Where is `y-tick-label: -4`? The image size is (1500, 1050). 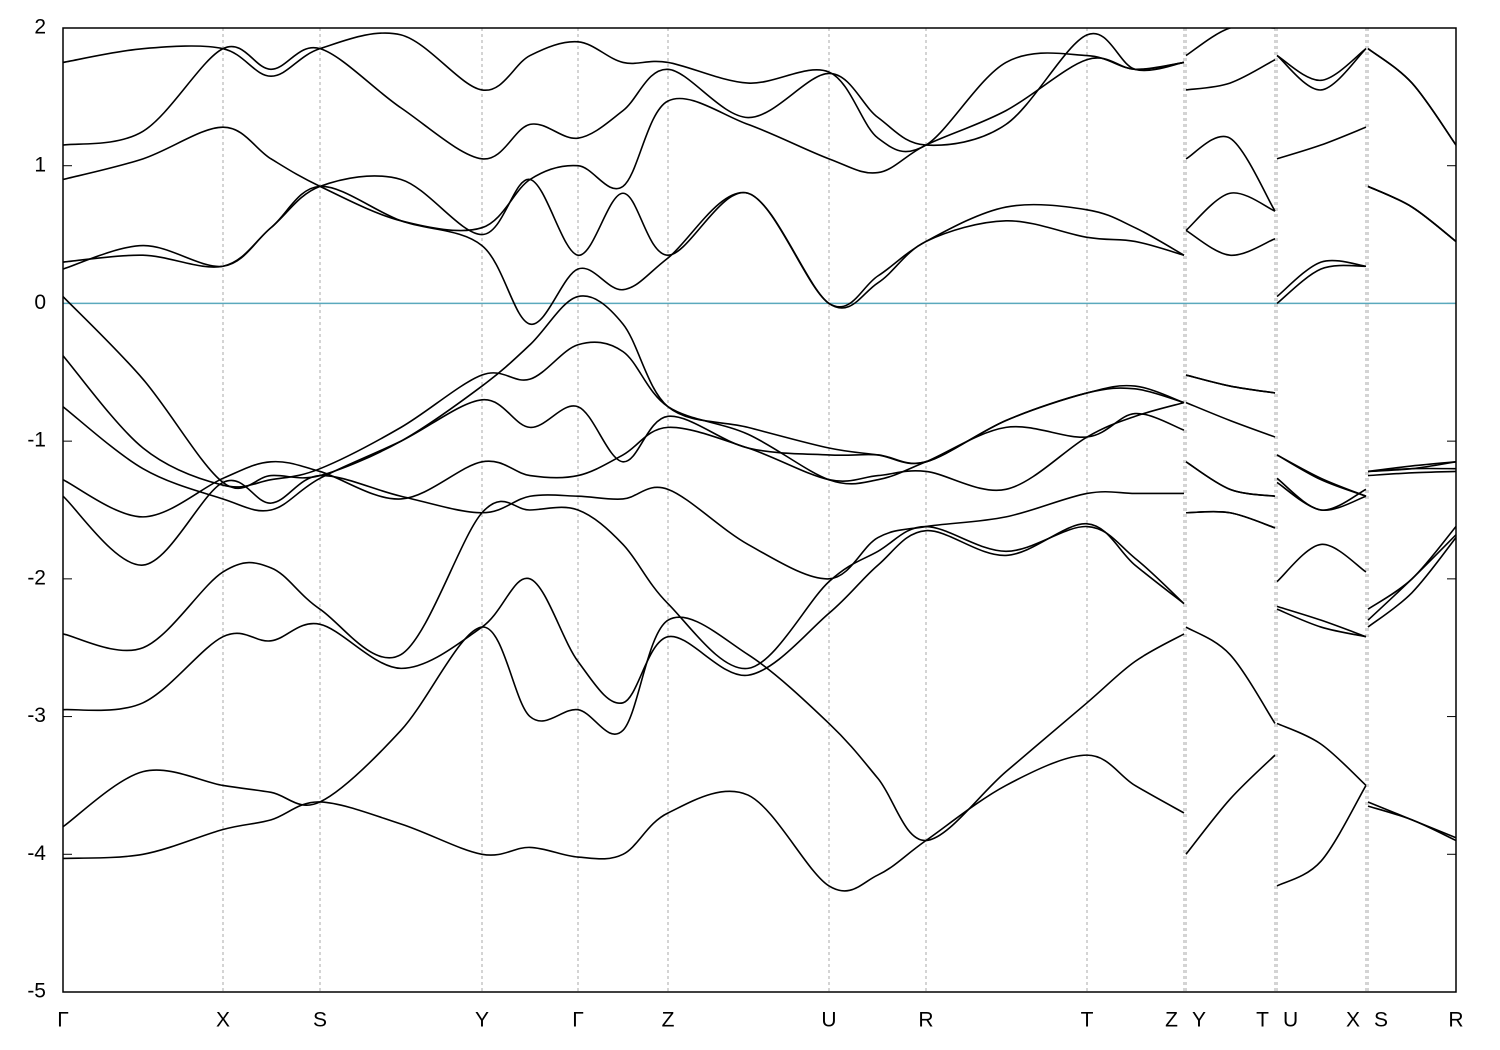 y-tick-label: -4 is located at coordinates (36, 853).